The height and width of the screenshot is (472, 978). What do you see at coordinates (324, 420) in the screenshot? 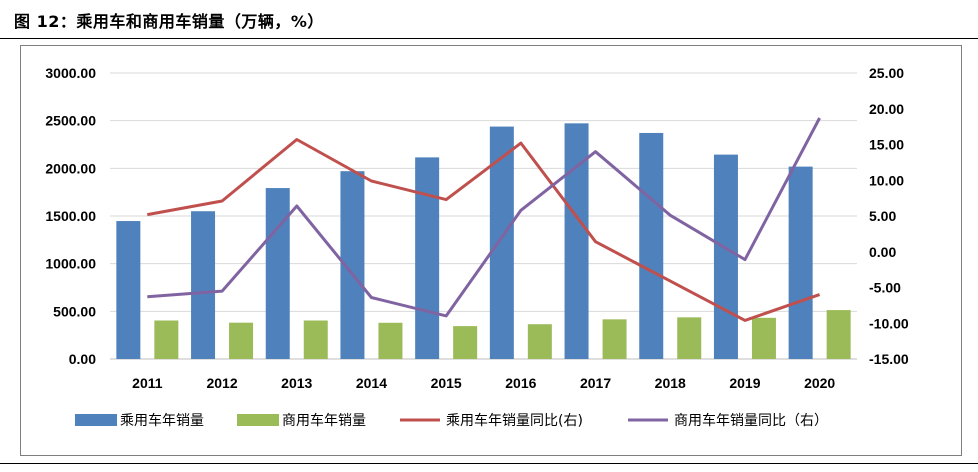
I see `legend-label: 商用车年销量` at bounding box center [324, 420].